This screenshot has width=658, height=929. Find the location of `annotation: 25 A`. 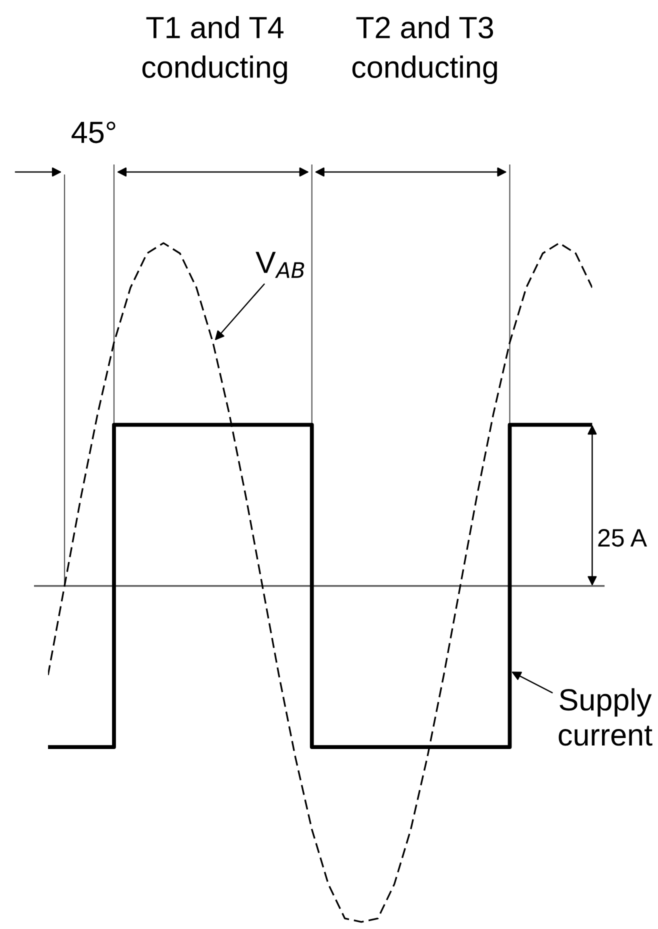

annotation: 25 A is located at coordinates (623, 538).